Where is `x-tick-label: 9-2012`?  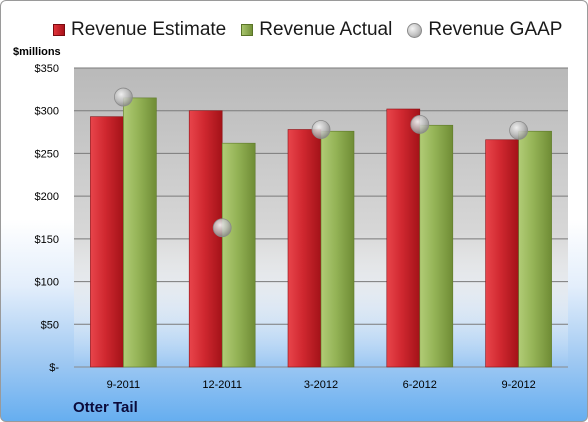
x-tick-label: 9-2012 is located at coordinates (518, 385).